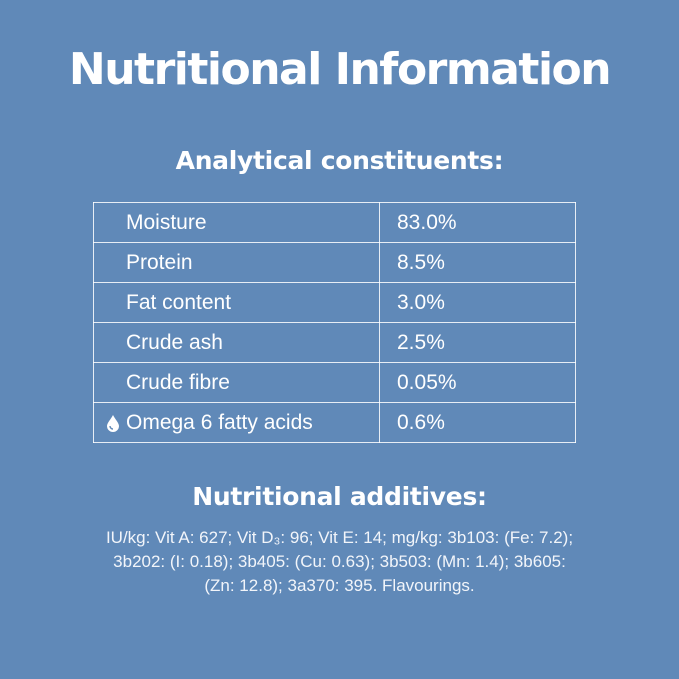  I want to click on value-cell: 2.5%, so click(477, 342).